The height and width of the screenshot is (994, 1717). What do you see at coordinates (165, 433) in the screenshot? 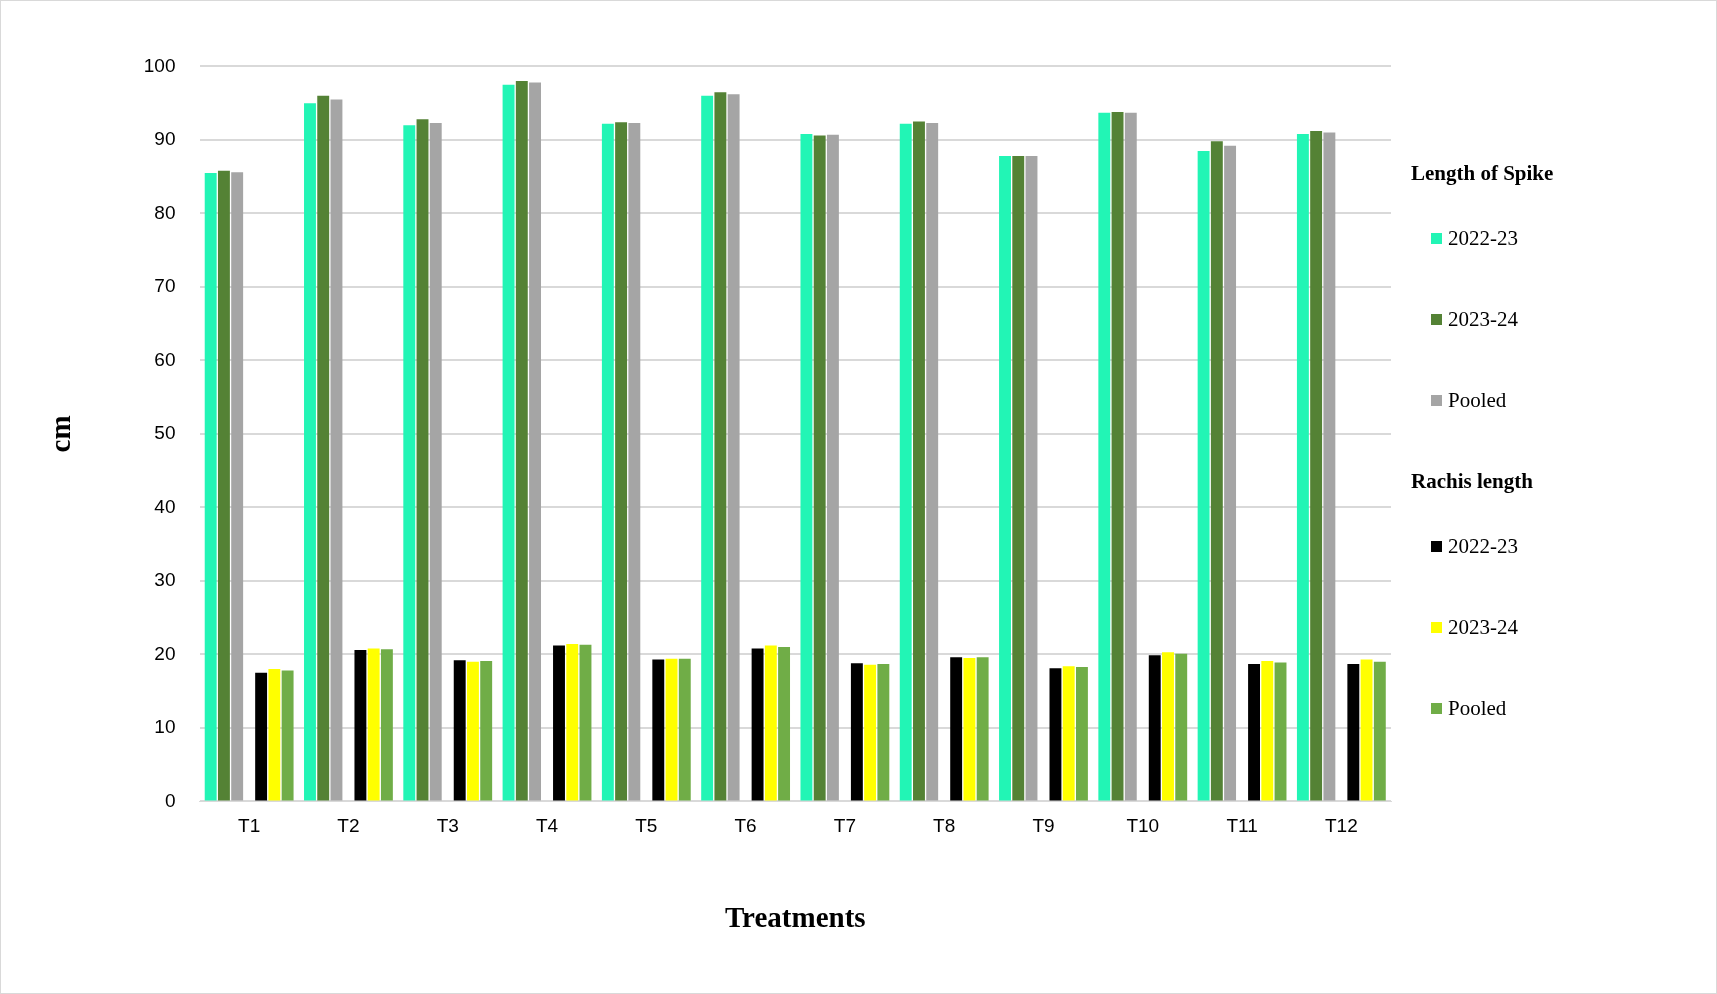
I see `y-tick-label: 50` at bounding box center [165, 433].